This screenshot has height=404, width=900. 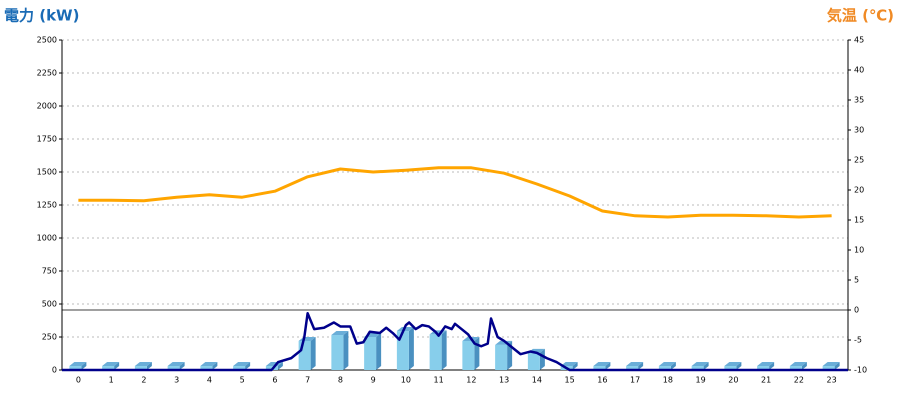 I want to click on y2-tick-label: -10, so click(x=860, y=370).